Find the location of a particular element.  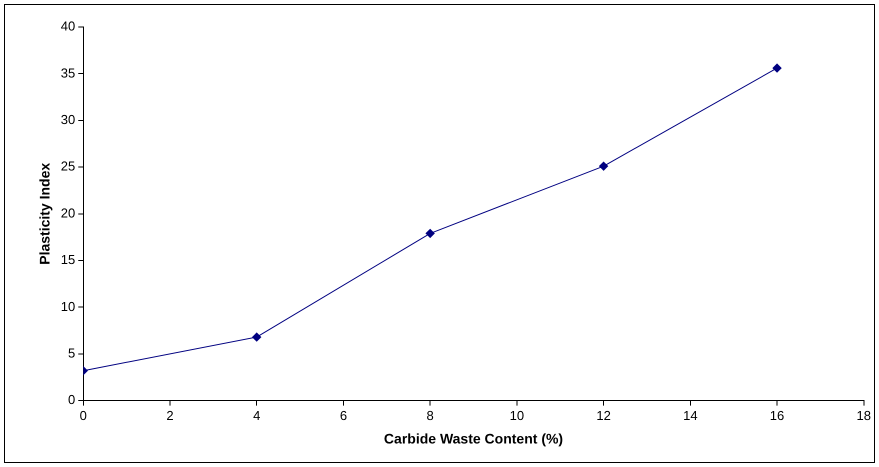

x-tick-label: 16 is located at coordinates (777, 415).